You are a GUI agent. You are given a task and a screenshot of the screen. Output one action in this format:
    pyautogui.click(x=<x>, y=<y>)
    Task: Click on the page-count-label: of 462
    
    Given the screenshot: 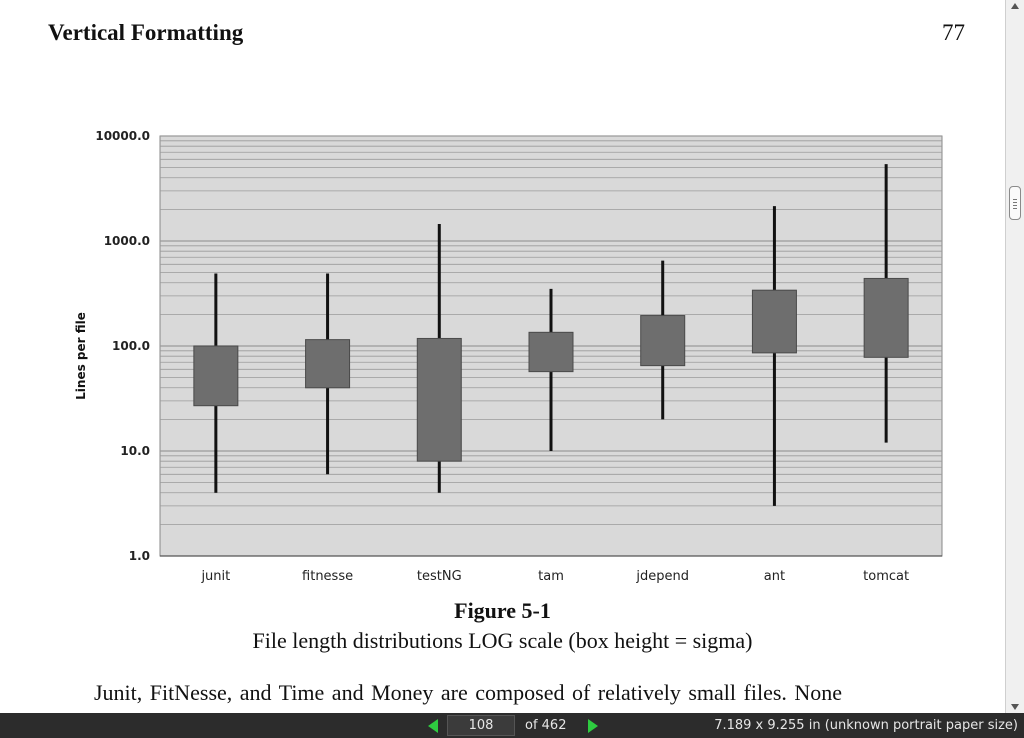 What is the action you would take?
    pyautogui.click(x=546, y=725)
    